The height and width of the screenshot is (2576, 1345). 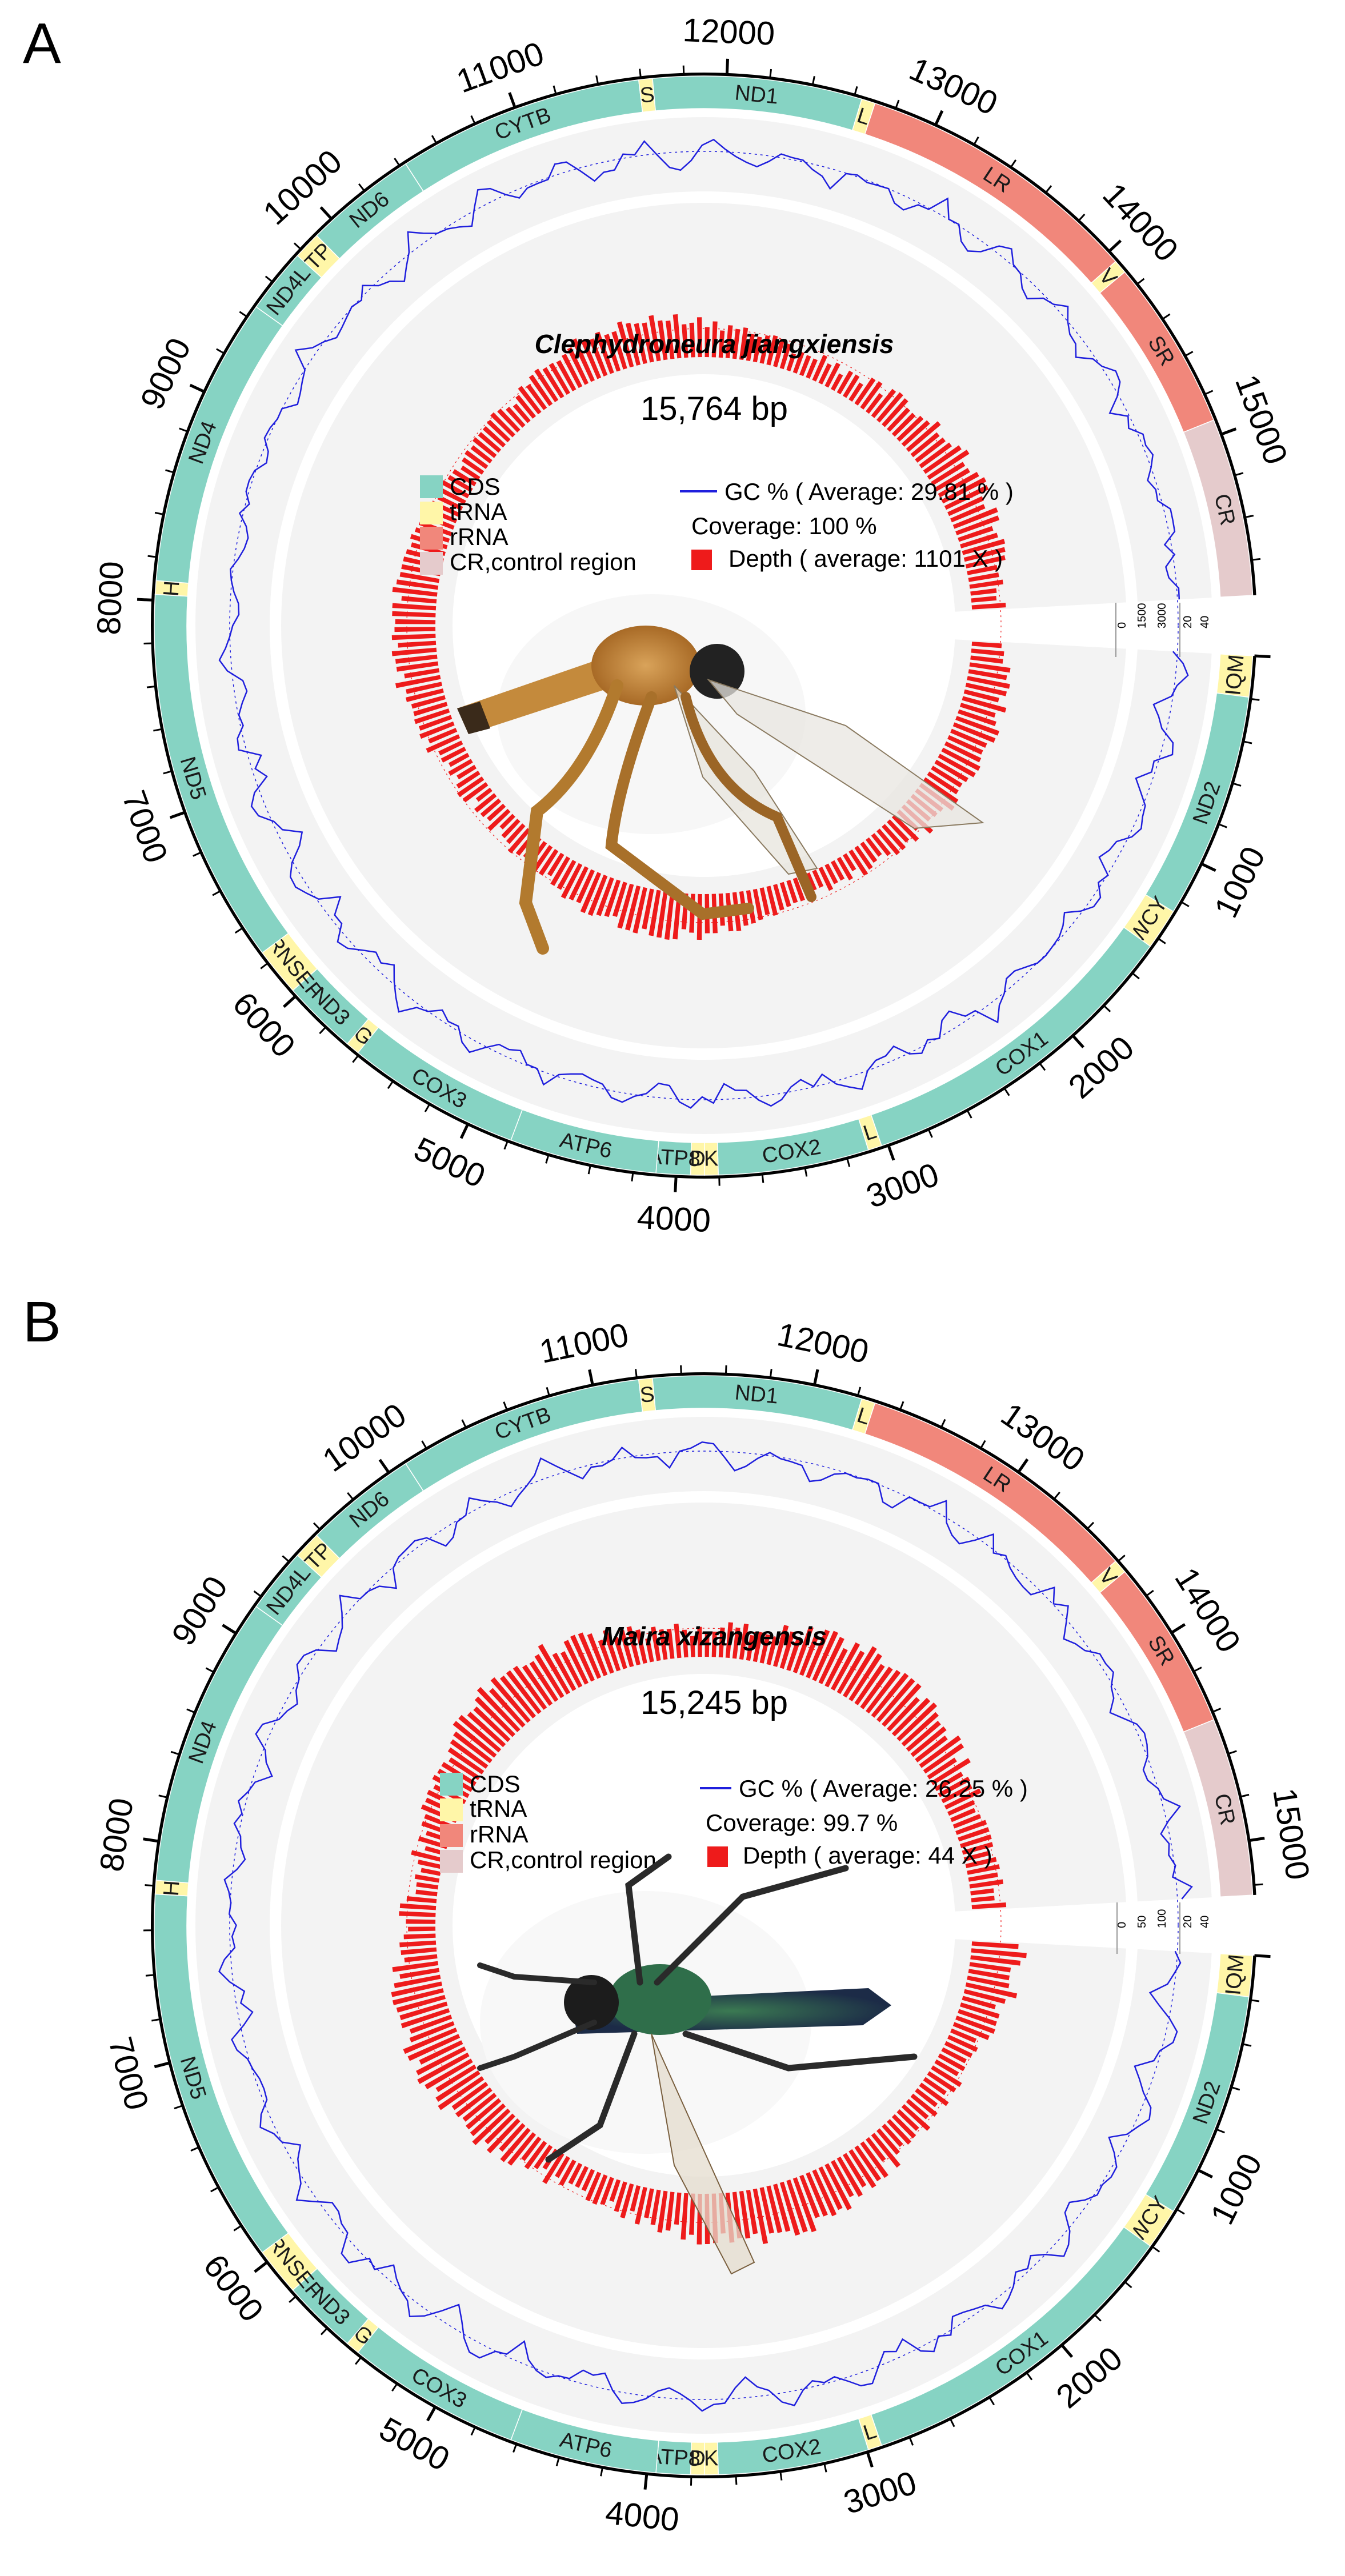 What do you see at coordinates (431, 486) in the screenshot?
I see `legend-swatch-cds` at bounding box center [431, 486].